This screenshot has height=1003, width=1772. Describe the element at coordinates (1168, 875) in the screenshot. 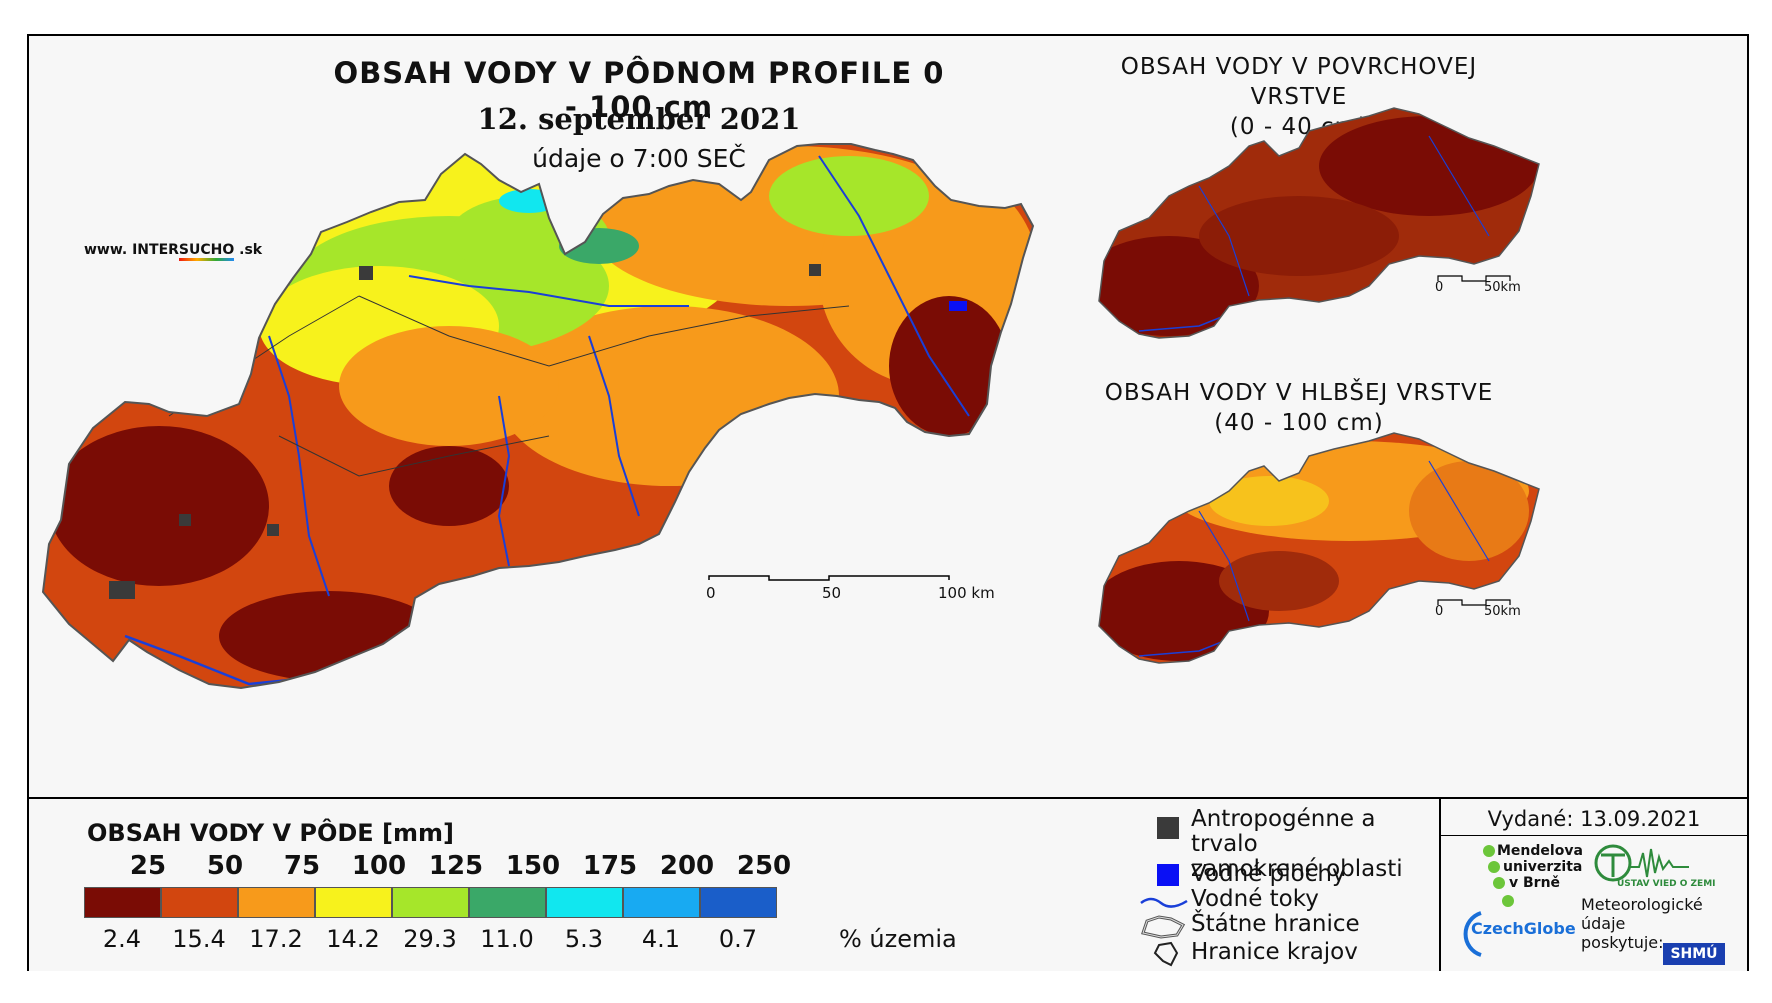

I see `water-body-swatch-icon` at that location.